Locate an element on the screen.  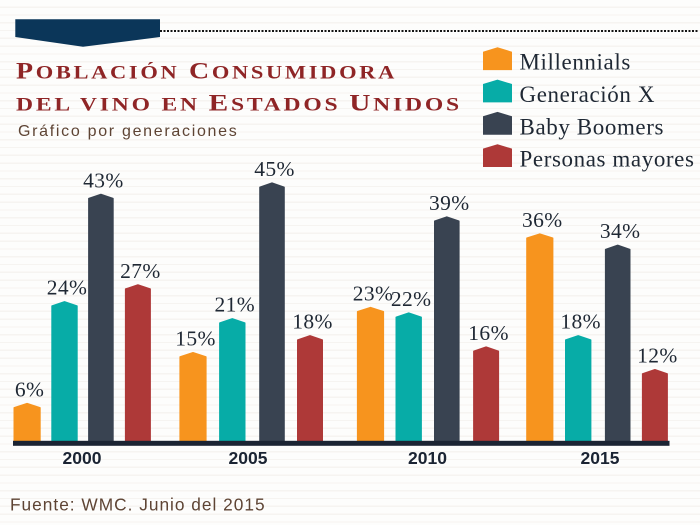
svg-text: 2015 is located at coordinates (600, 458).